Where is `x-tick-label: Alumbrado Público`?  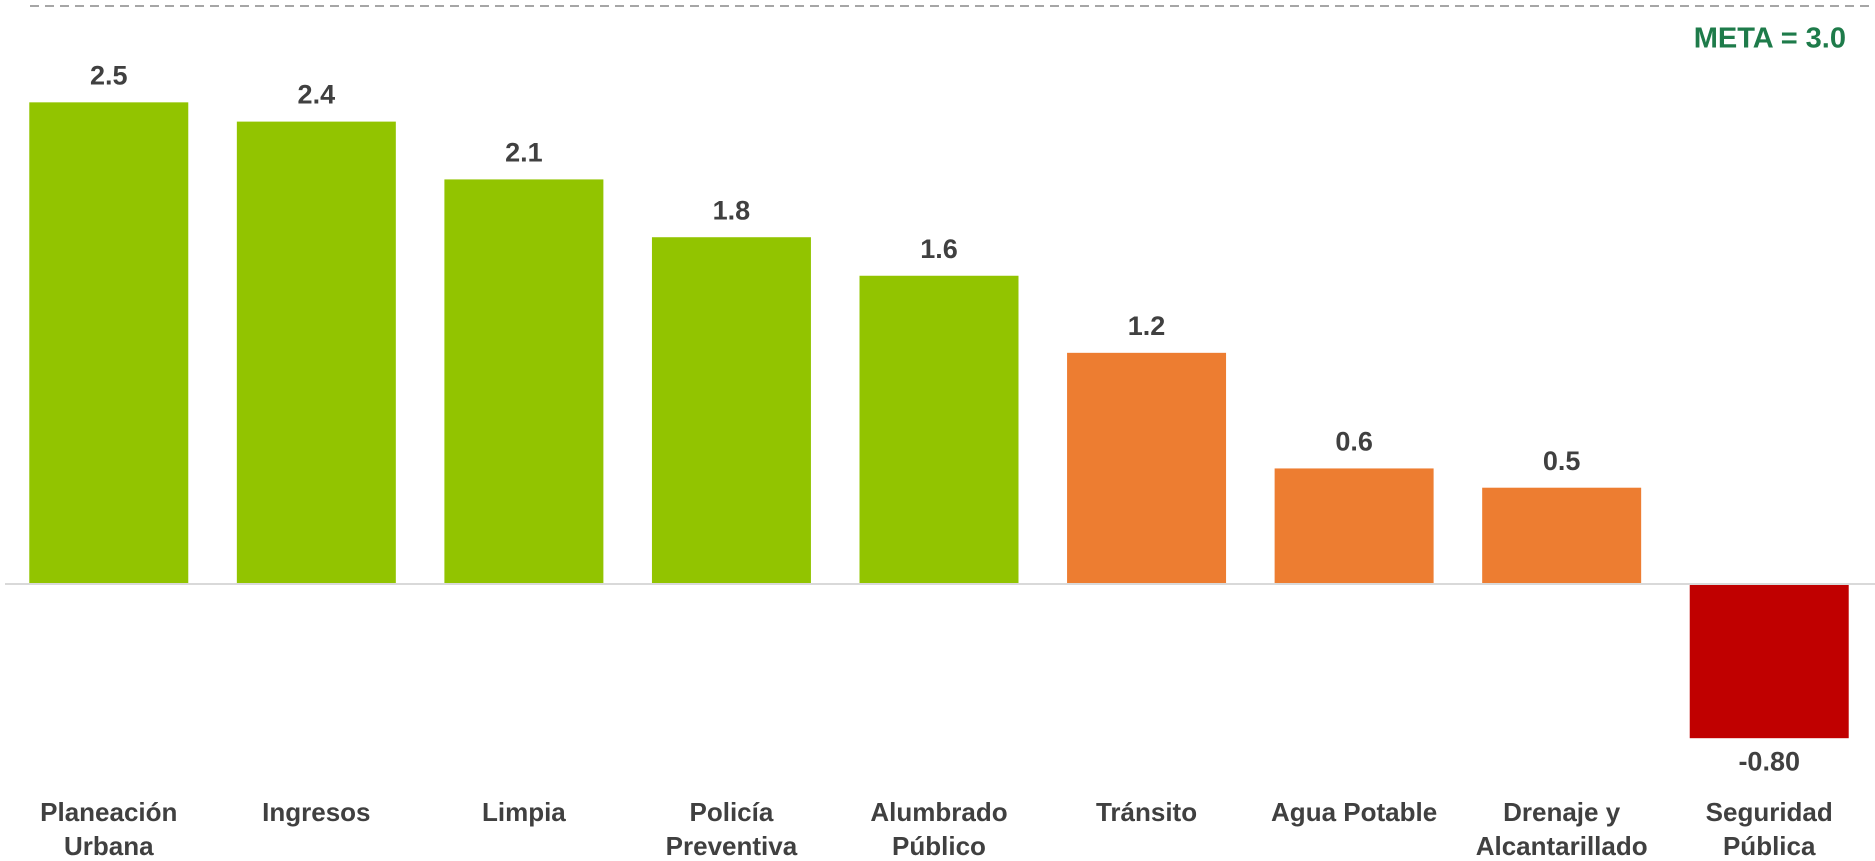
x-tick-label: Alumbrado Público is located at coordinates (939, 829).